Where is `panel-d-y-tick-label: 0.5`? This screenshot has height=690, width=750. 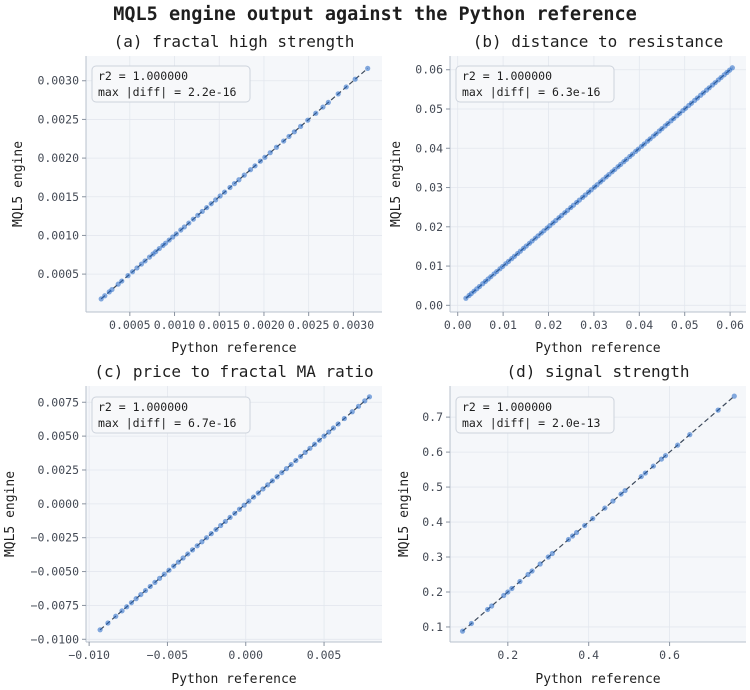
panel-d-y-tick-label: 0.5 is located at coordinates (432, 487).